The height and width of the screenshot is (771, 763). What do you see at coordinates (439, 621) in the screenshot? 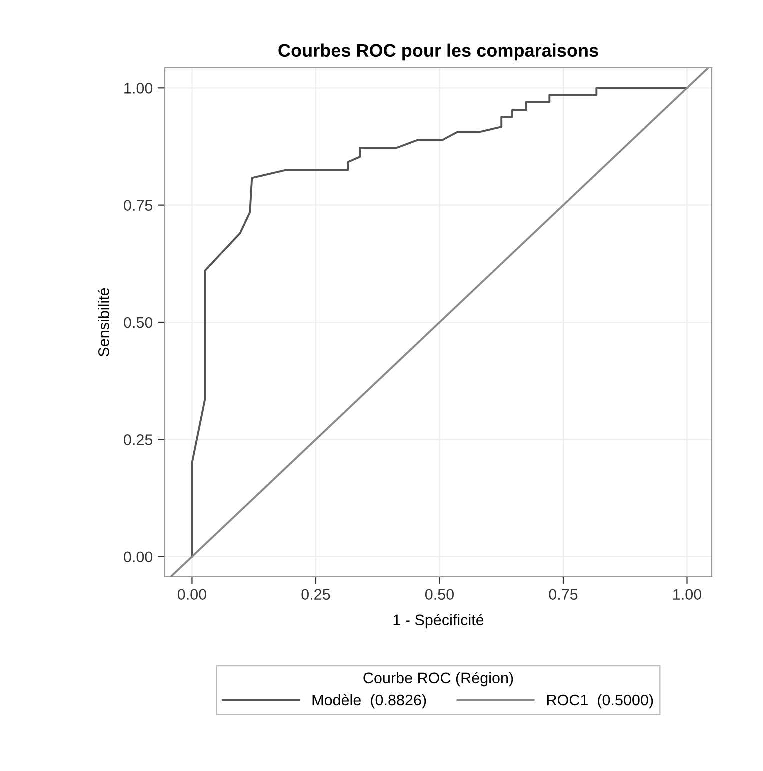
I see `x-axis-title: 1 - Spécificité` at bounding box center [439, 621].